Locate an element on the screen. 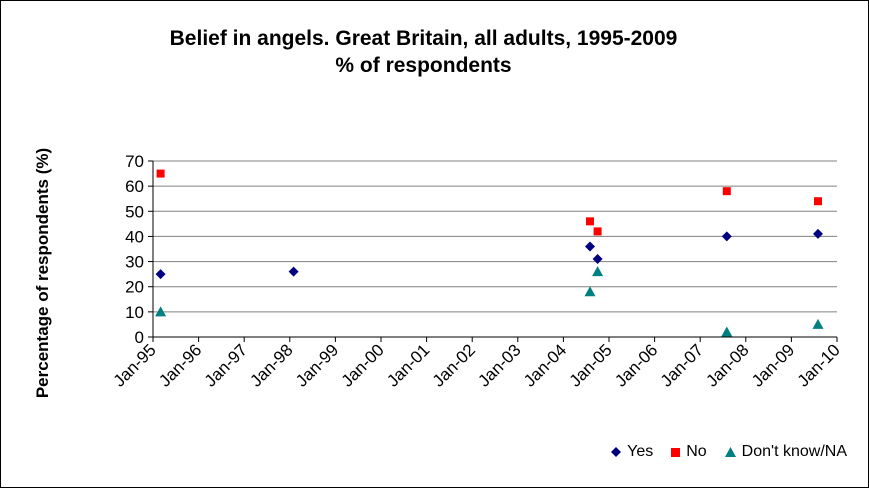 The width and height of the screenshot is (869, 488). x-tick-label: Jan-97 is located at coordinates (226, 365).